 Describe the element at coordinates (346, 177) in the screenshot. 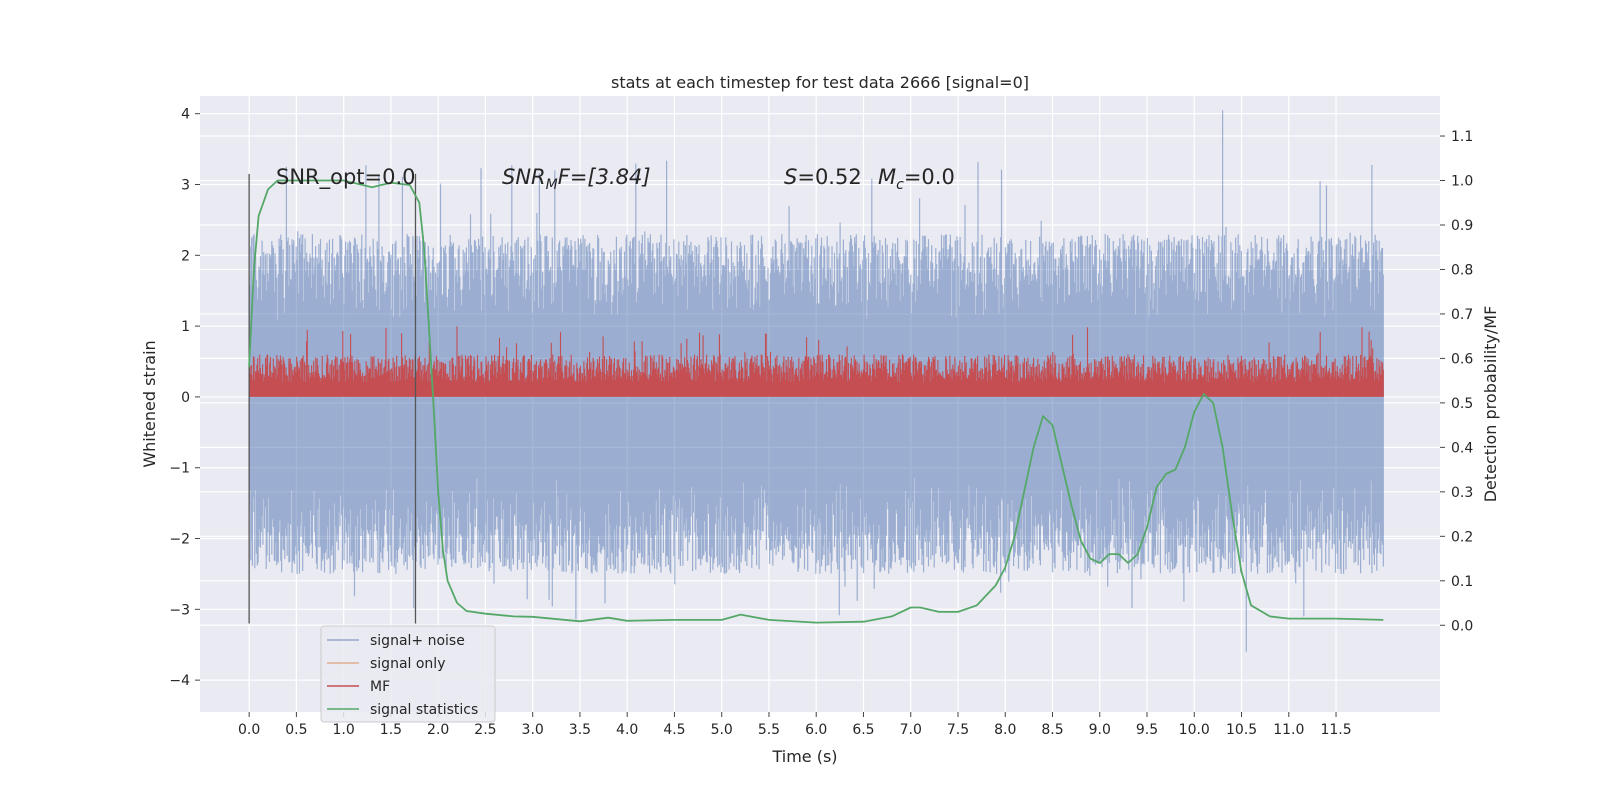

I see `annotation-snr-opt: SNR_opt=0.0` at that location.